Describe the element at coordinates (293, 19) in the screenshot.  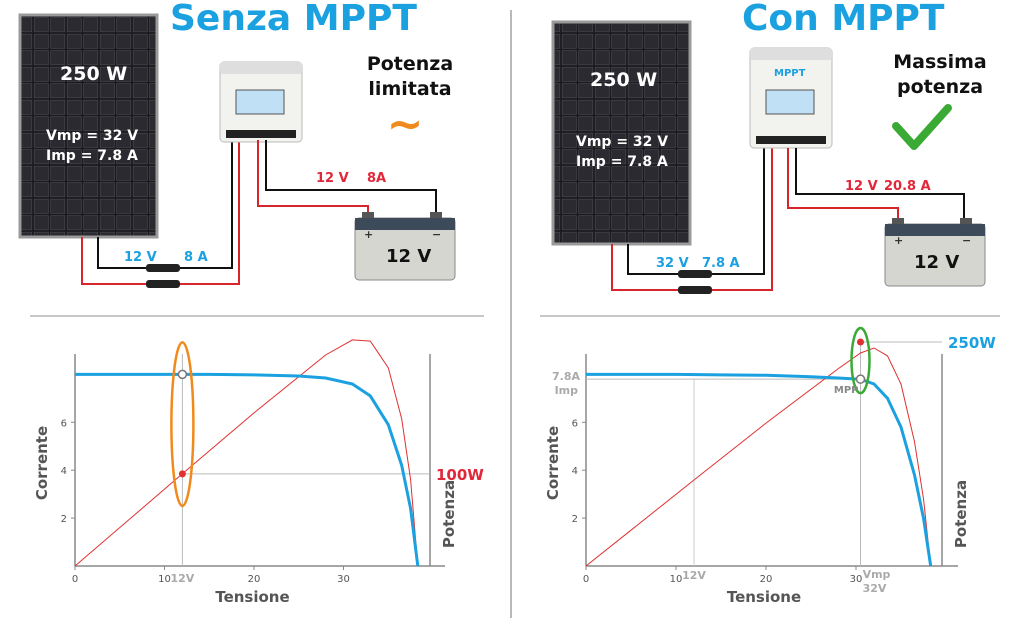
I see `left-title: Senza MPPT` at that location.